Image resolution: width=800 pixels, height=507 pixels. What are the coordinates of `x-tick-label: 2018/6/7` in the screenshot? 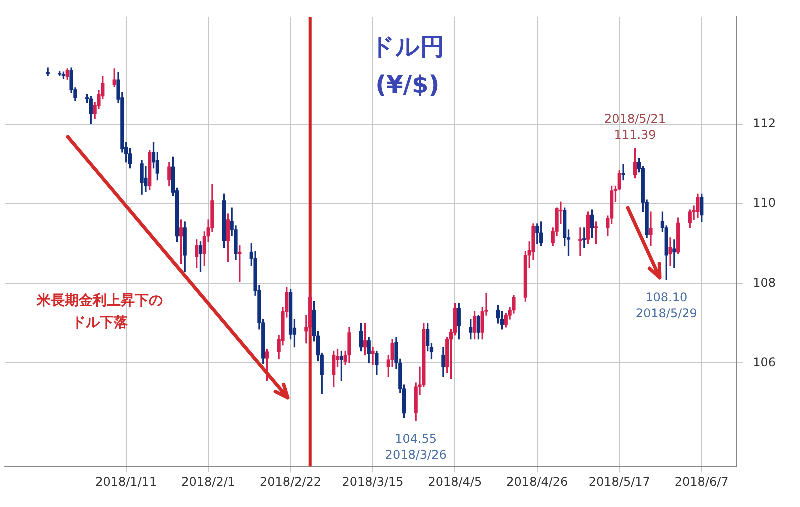 It's located at (701, 481).